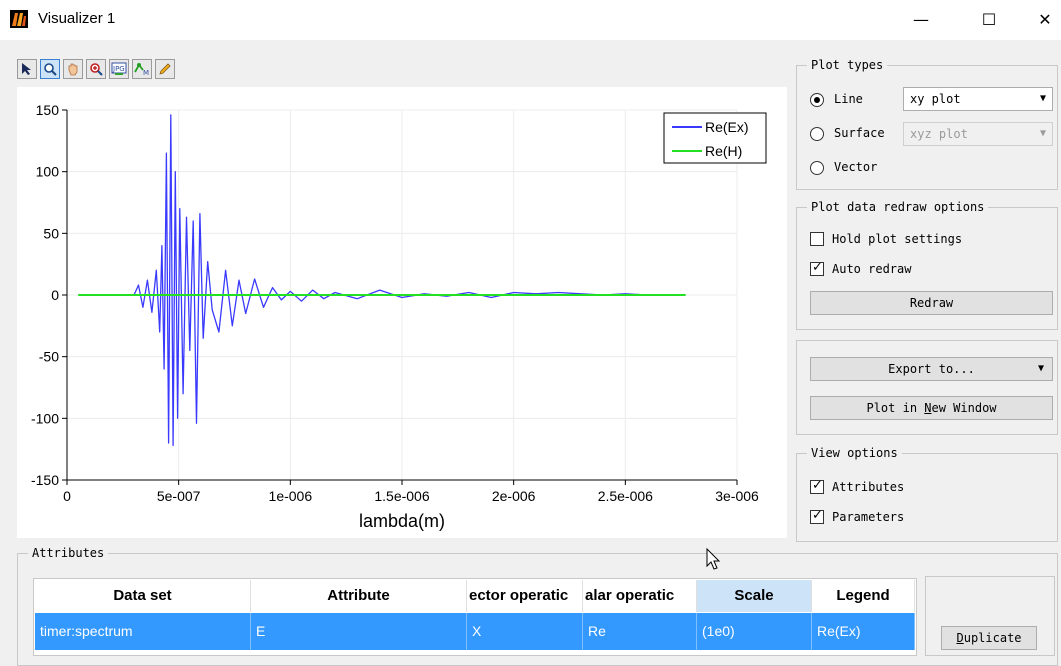  Describe the element at coordinates (640, 631) in the screenshot. I see `table-cell-scalar-operation: Re` at that location.